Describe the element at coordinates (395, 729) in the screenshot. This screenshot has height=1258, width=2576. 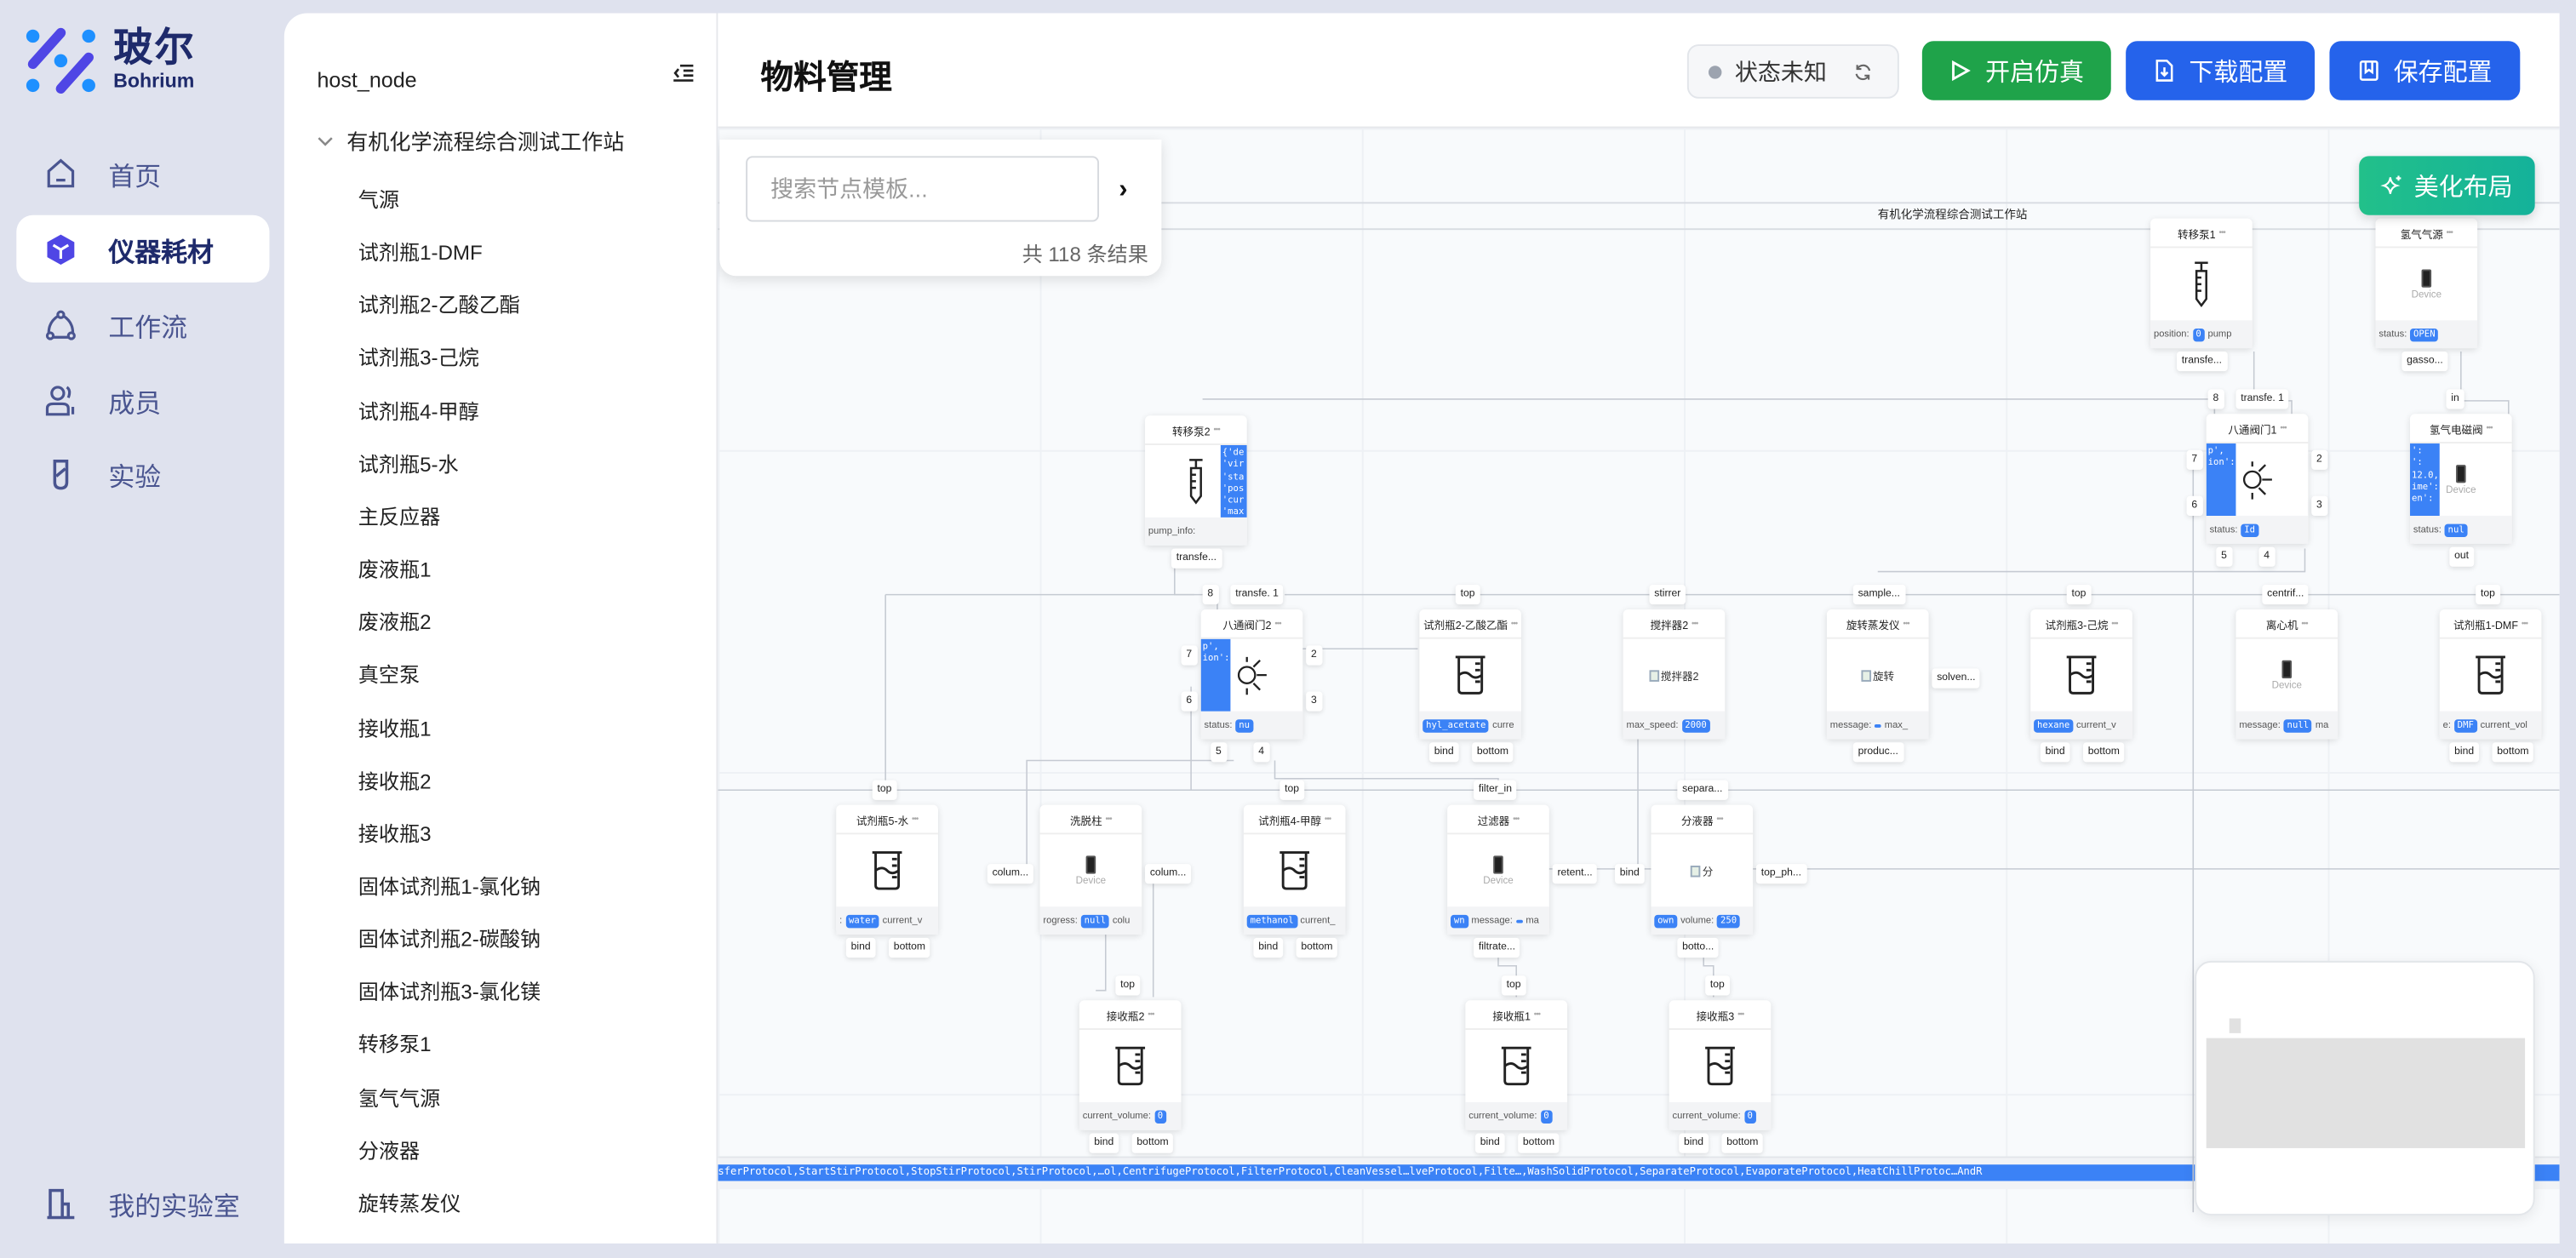
I see `tree-item: 接收瓶1` at that location.